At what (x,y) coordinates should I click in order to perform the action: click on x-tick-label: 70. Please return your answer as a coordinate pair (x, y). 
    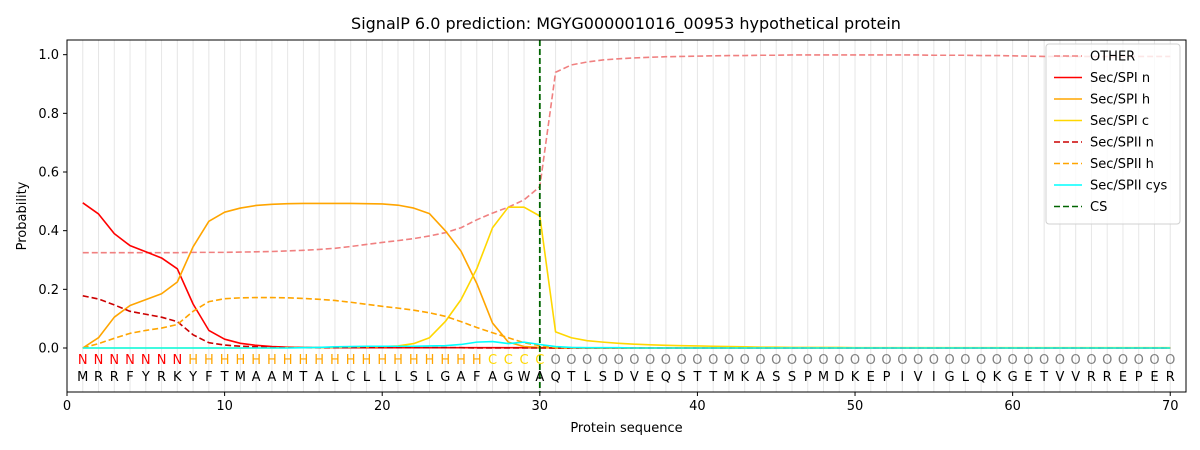
    Looking at the image, I should click on (1170, 406).